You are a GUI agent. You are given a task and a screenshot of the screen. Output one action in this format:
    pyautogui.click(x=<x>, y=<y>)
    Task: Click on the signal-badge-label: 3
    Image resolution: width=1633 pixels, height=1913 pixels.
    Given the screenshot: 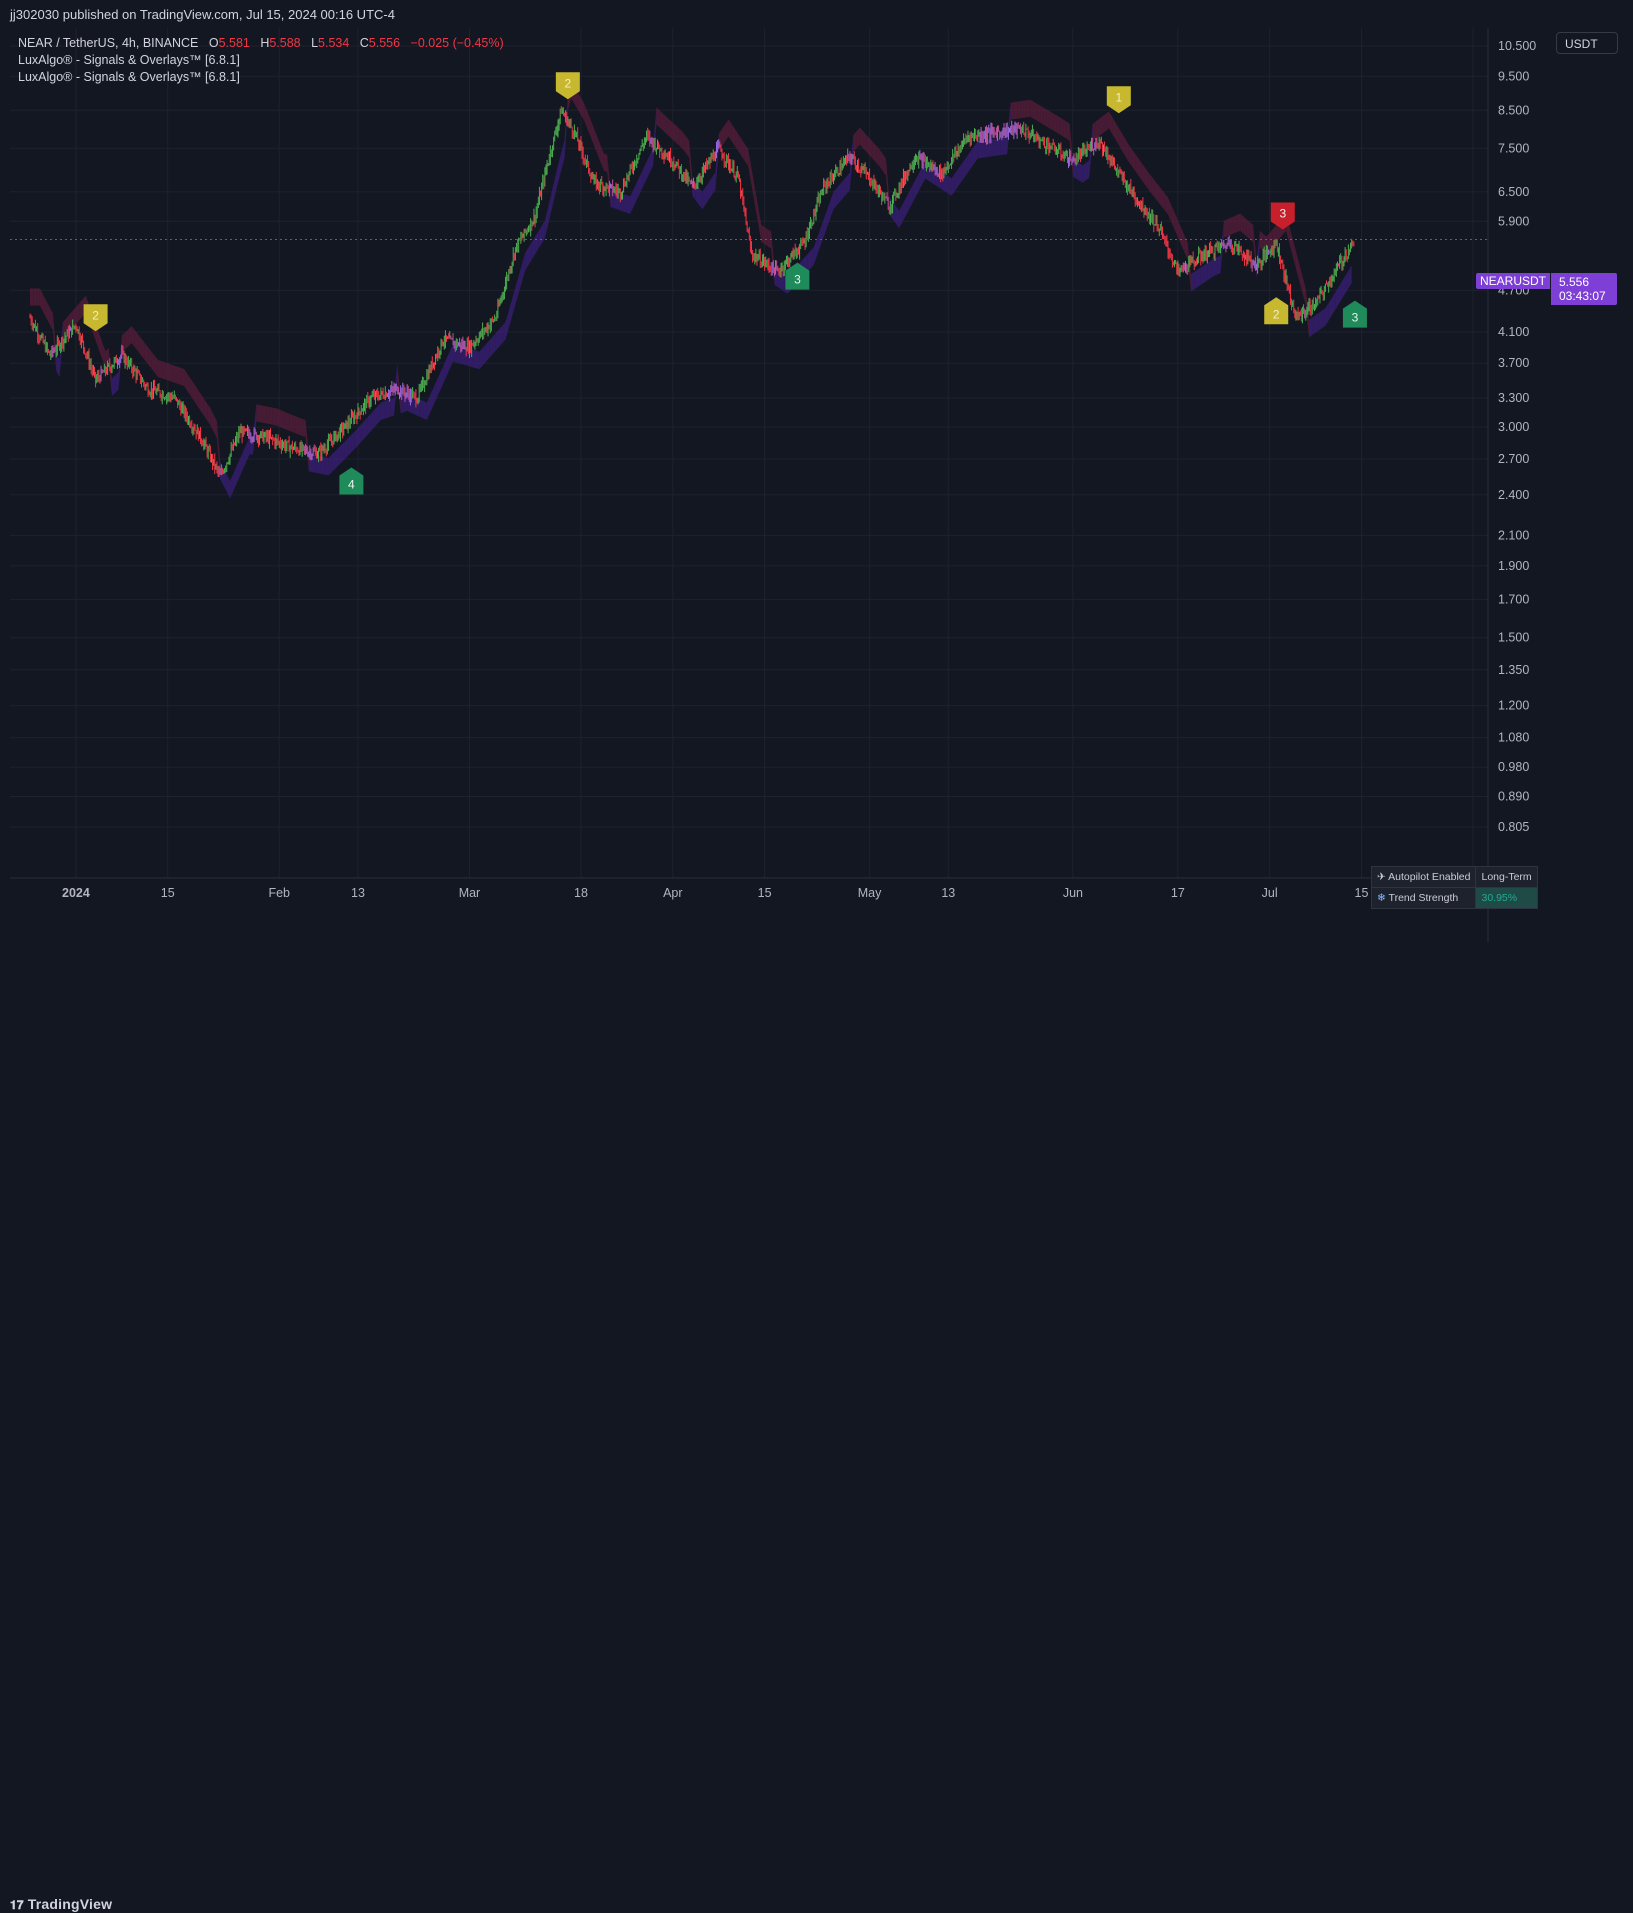 What is the action you would take?
    pyautogui.click(x=1282, y=213)
    